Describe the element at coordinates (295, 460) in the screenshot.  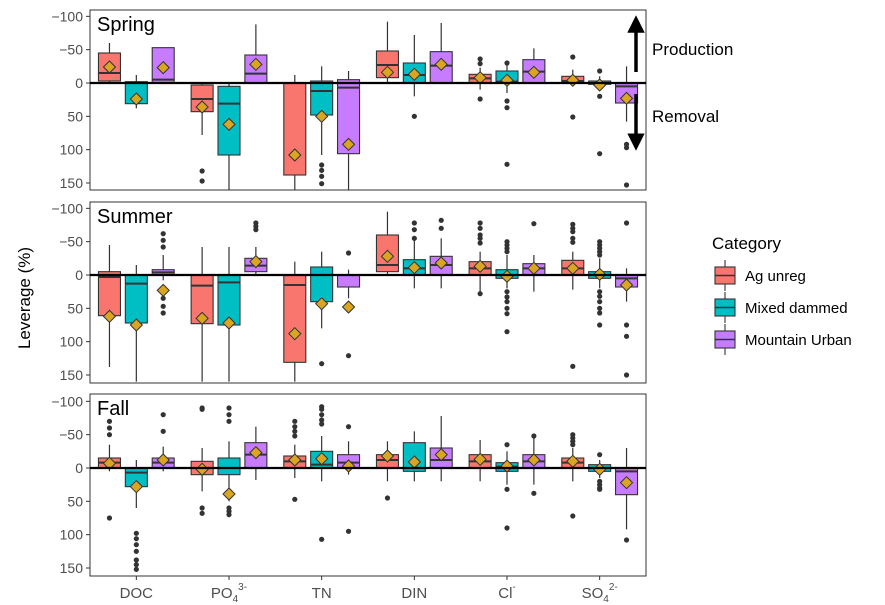
I see `box-tn-ag-unreg` at that location.